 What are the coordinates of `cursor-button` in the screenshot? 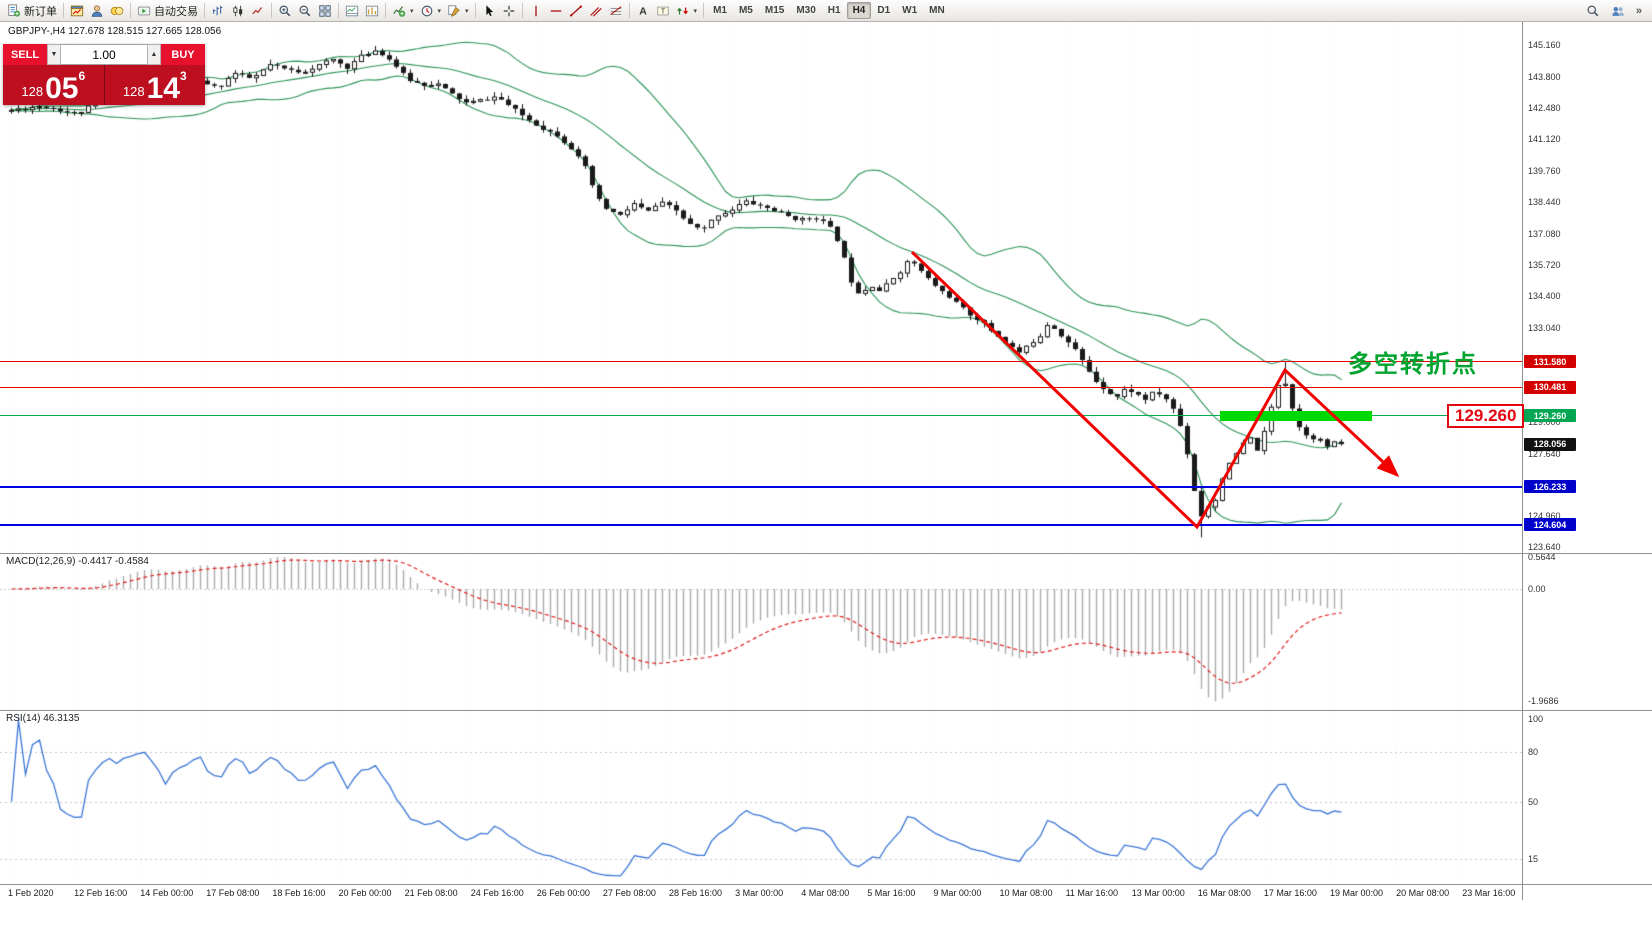 It's located at (489, 10).